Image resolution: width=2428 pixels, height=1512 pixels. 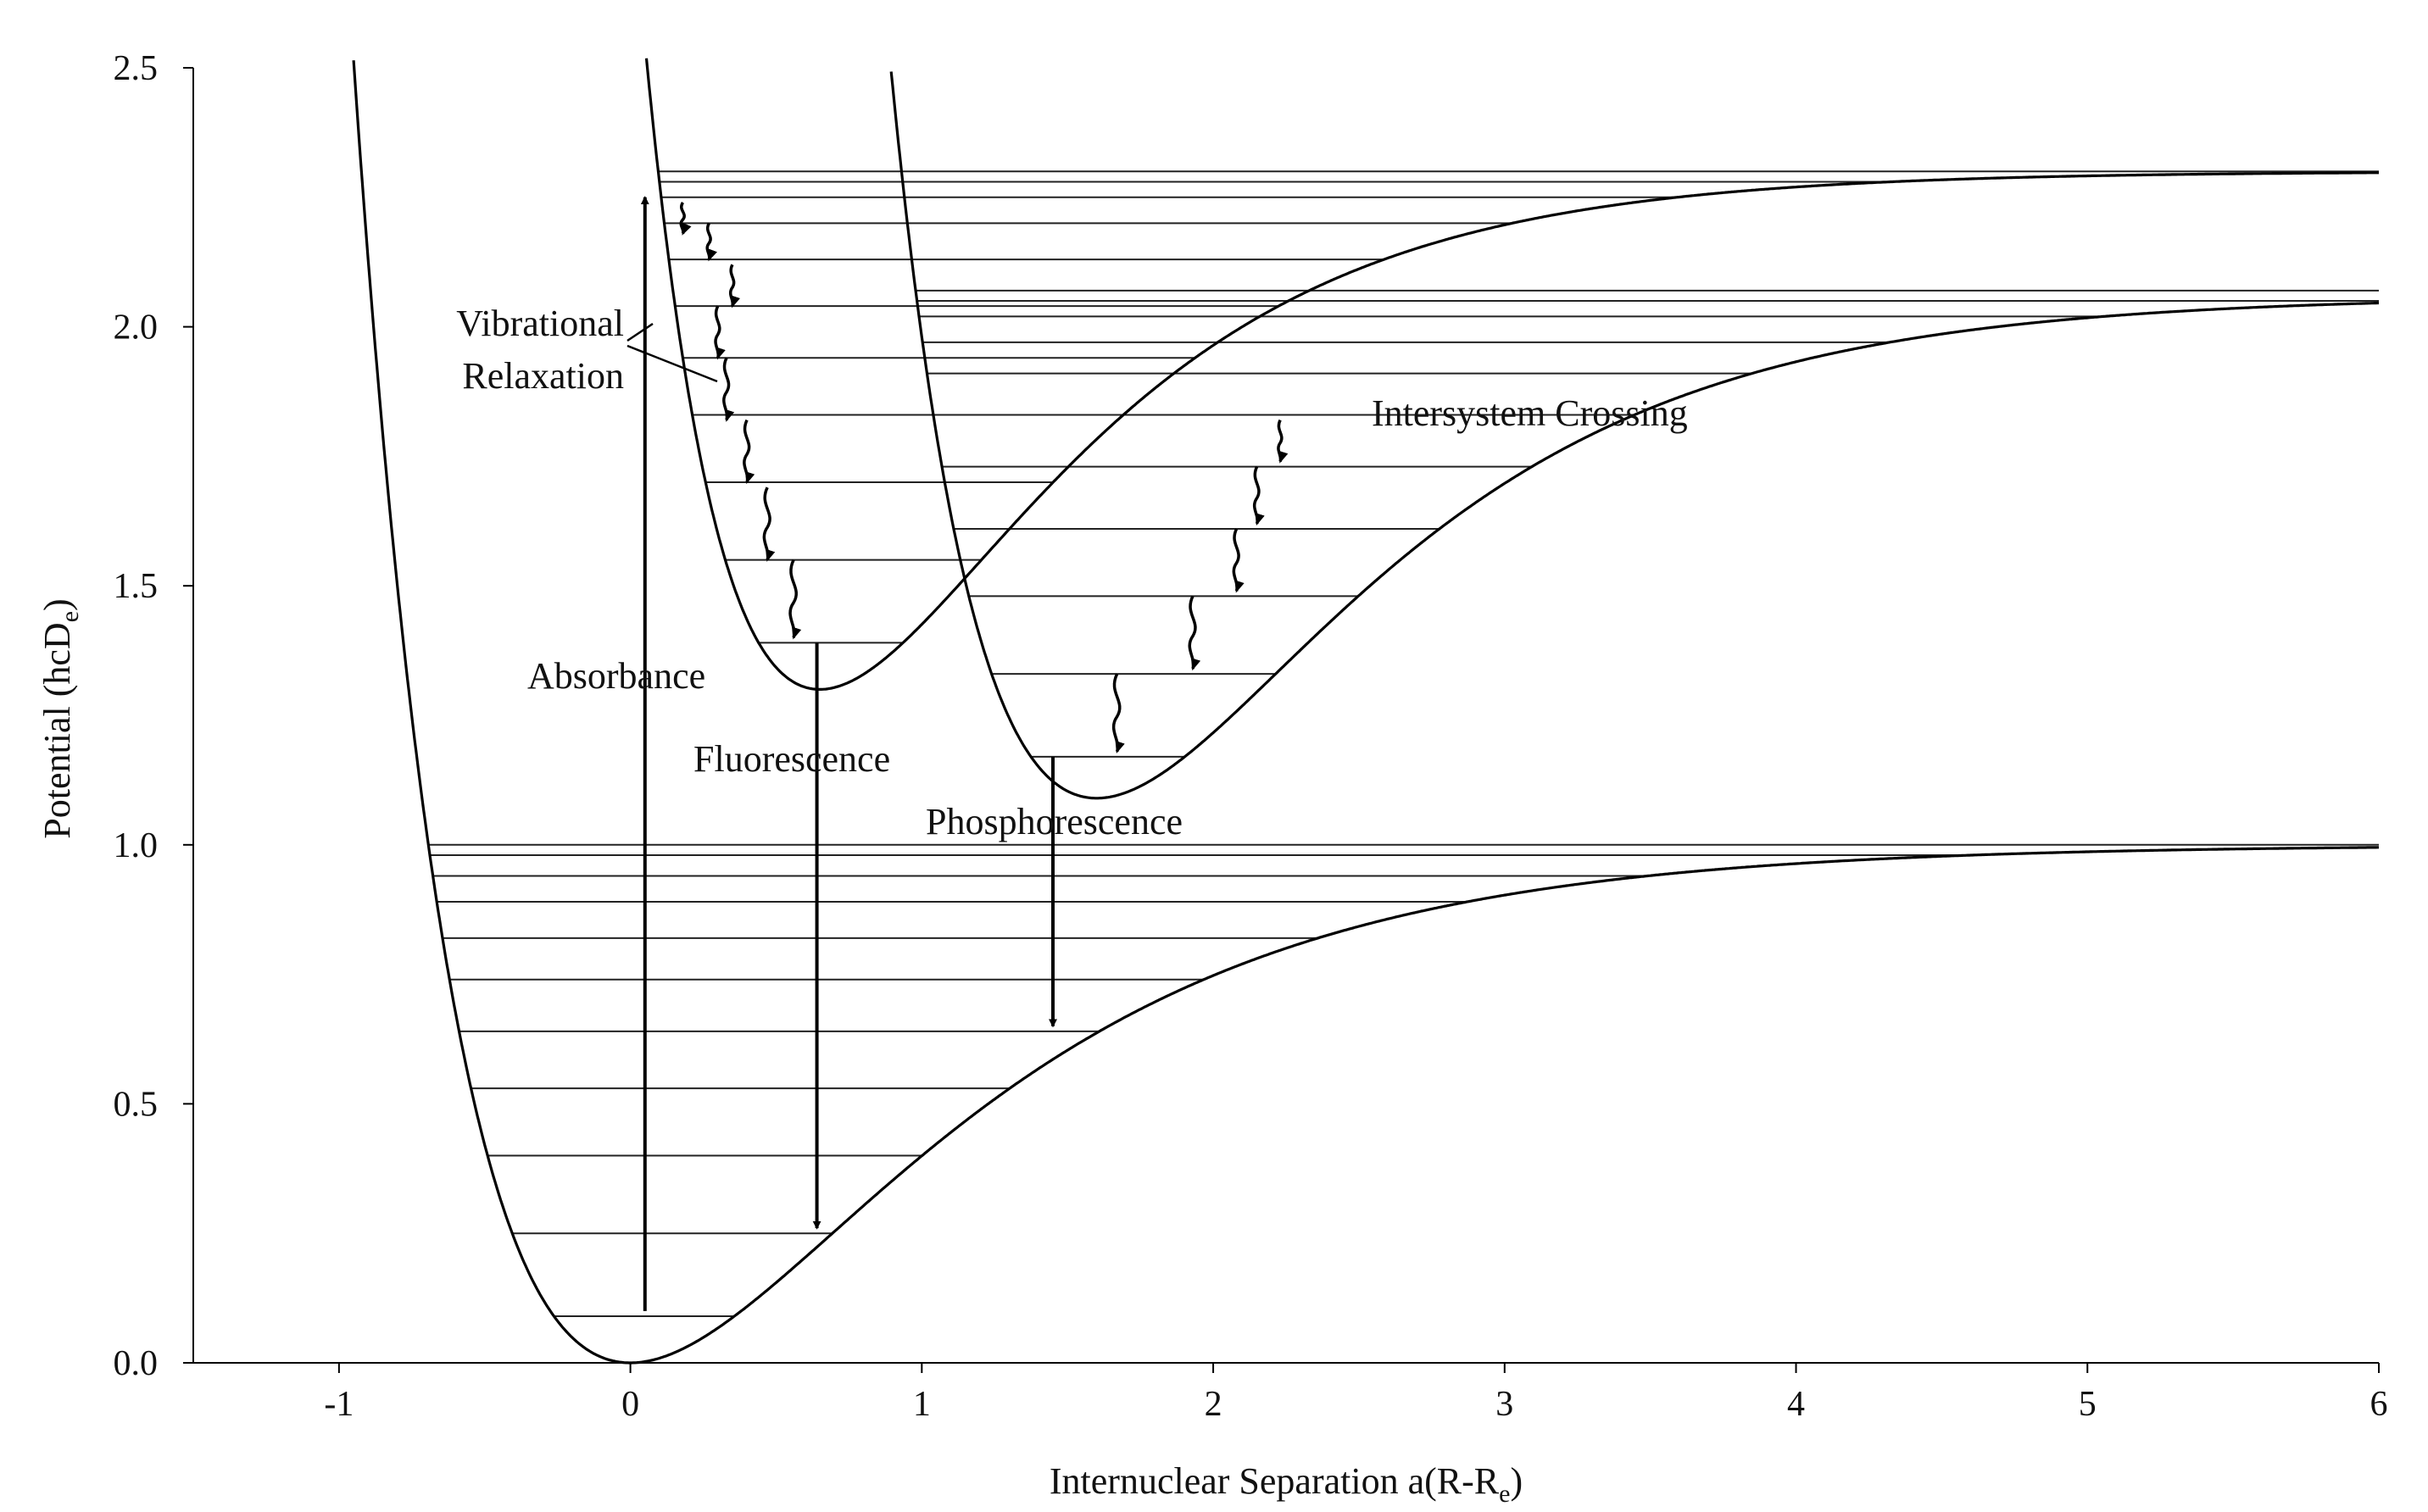 What do you see at coordinates (154, 716) in the screenshot?
I see `y-axis: 0.0 0.5 1.0 1.5 2.0 2.5` at bounding box center [154, 716].